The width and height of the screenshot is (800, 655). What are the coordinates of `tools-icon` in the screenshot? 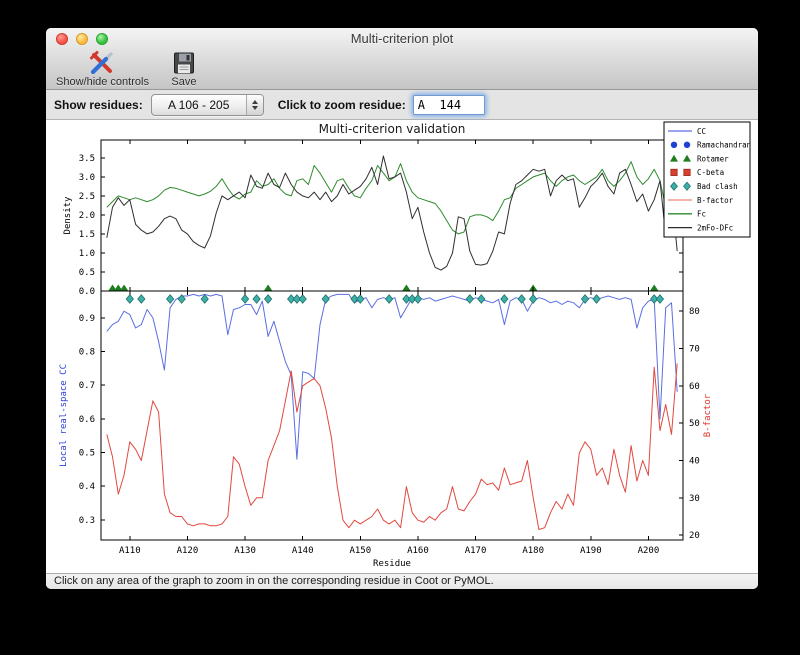 It's located at (102, 63).